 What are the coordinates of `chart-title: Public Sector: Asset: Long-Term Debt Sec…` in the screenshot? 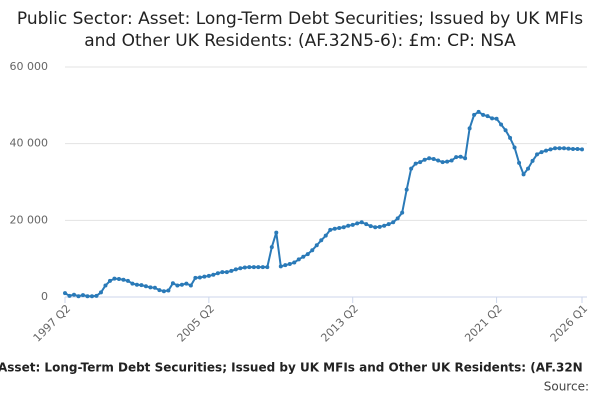 It's located at (300, 30).